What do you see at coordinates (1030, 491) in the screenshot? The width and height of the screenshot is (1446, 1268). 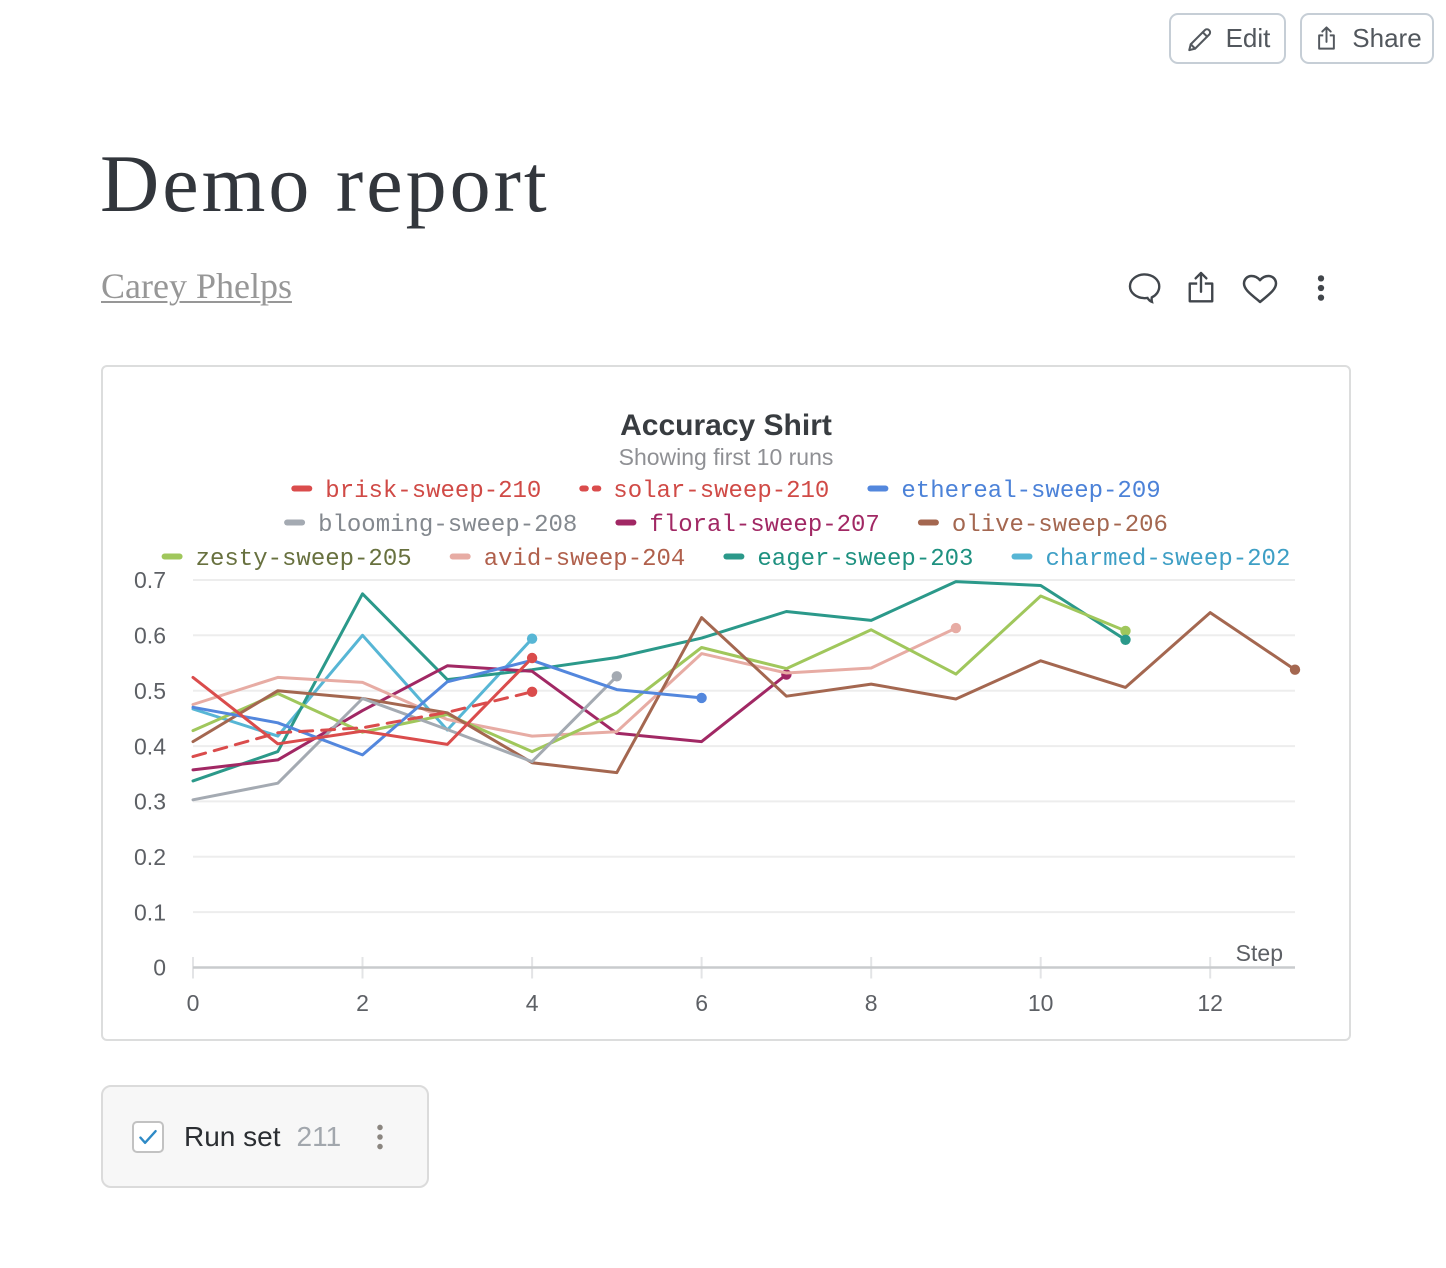 I see `svg-text: ethereal-sweep-209` at bounding box center [1030, 491].